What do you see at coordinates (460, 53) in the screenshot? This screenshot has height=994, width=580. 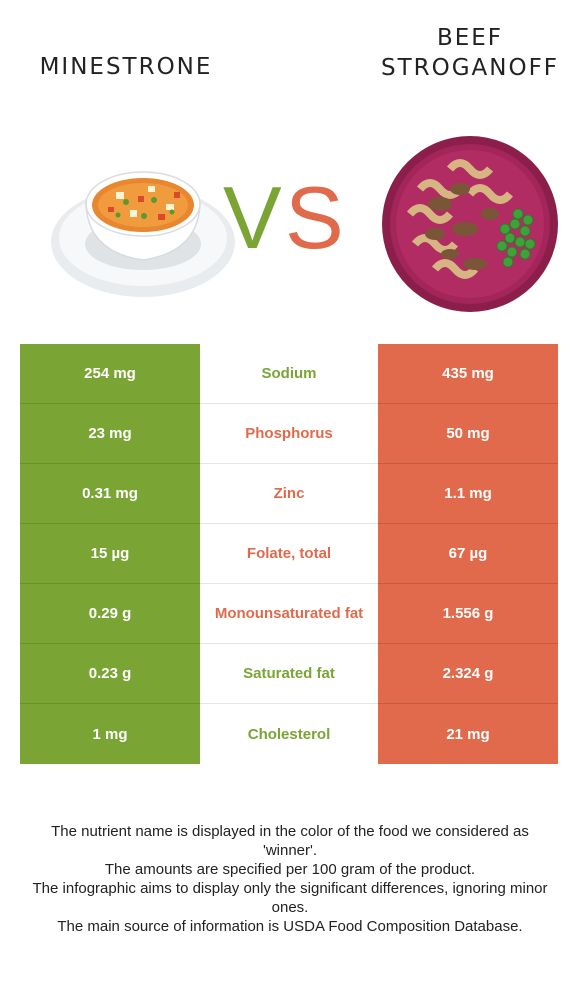 I see `right-food-title: BEEF STROGANOFF` at bounding box center [460, 53].